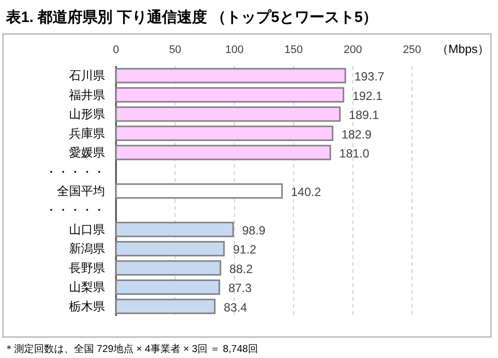 This screenshot has height=358, width=498. I want to click on data-label: 192.1, so click(367, 95).